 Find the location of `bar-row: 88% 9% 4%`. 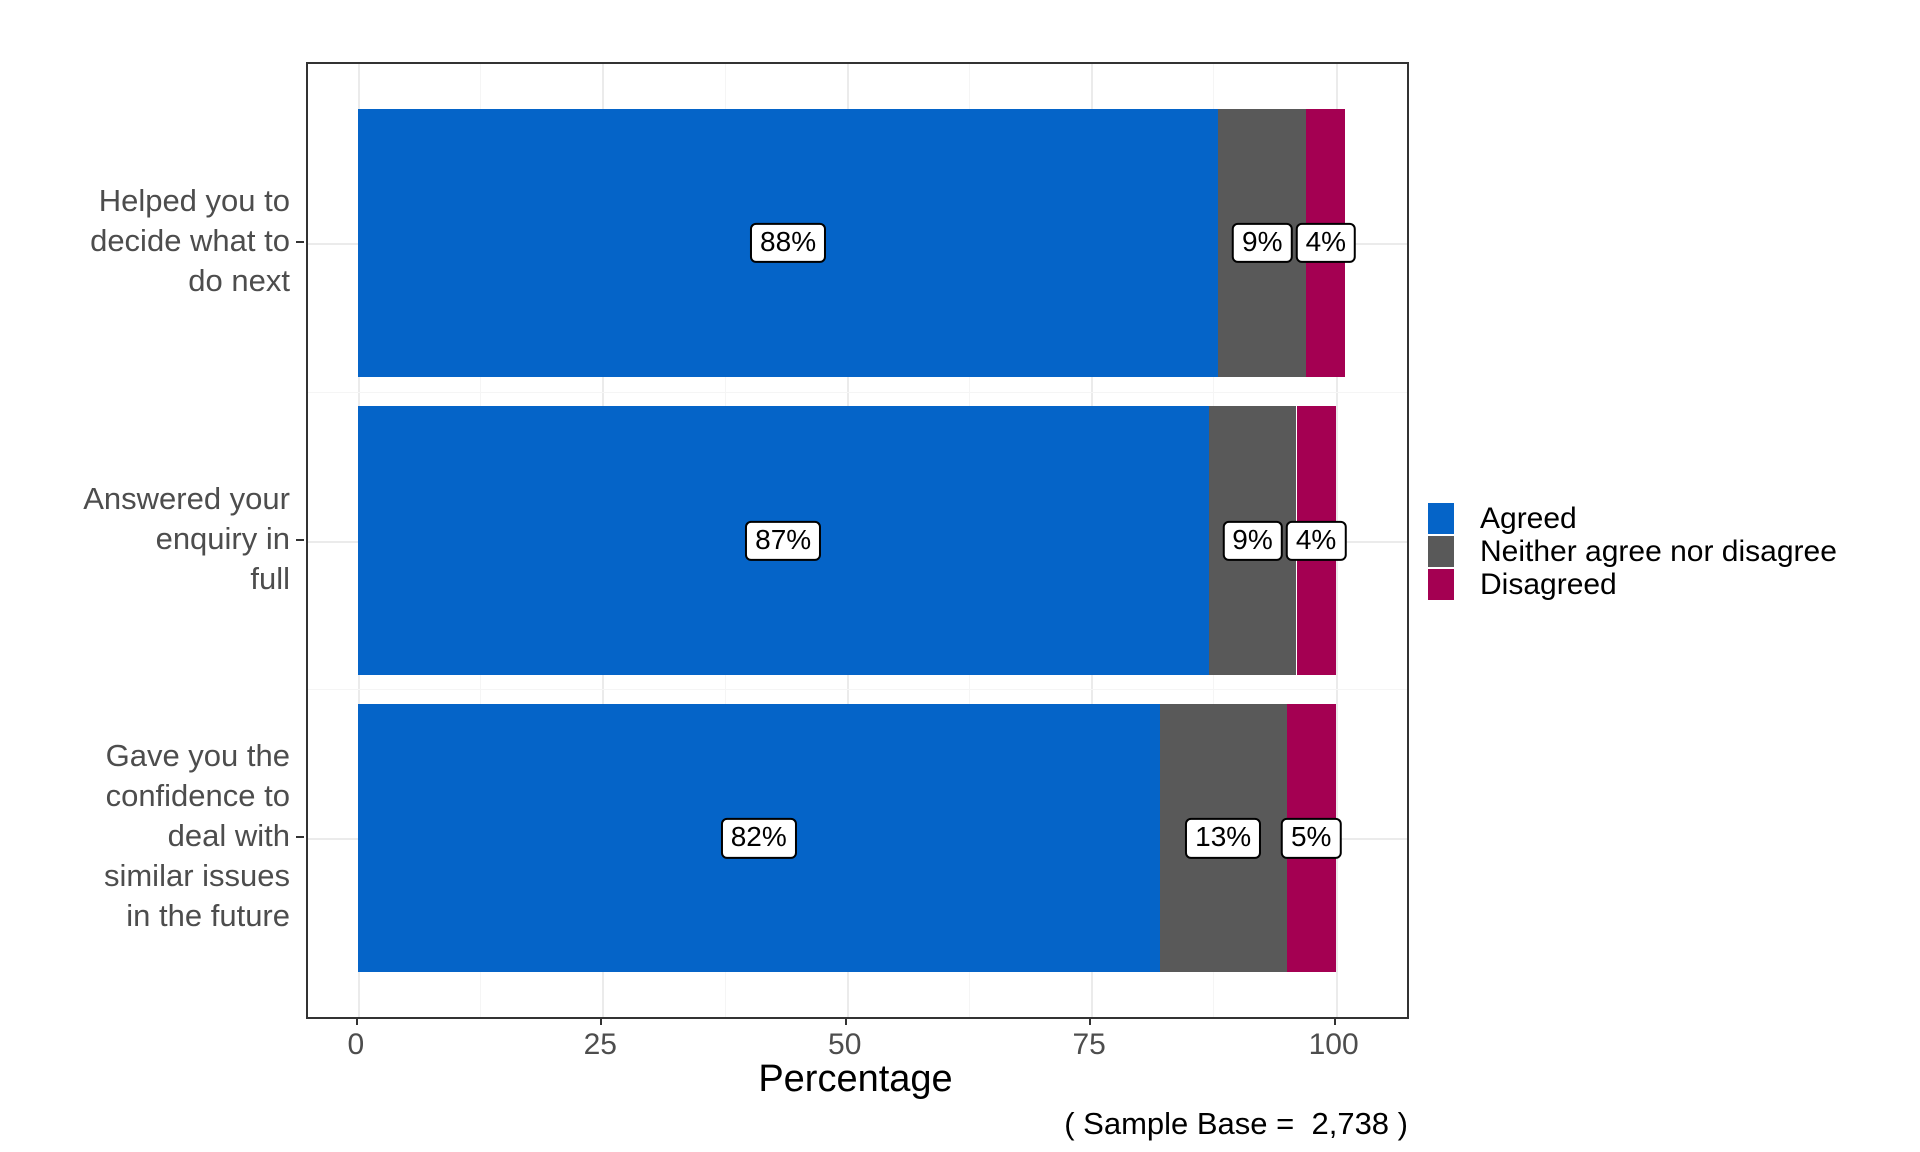

bar-row: 88% 9% 4% is located at coordinates (857, 242).